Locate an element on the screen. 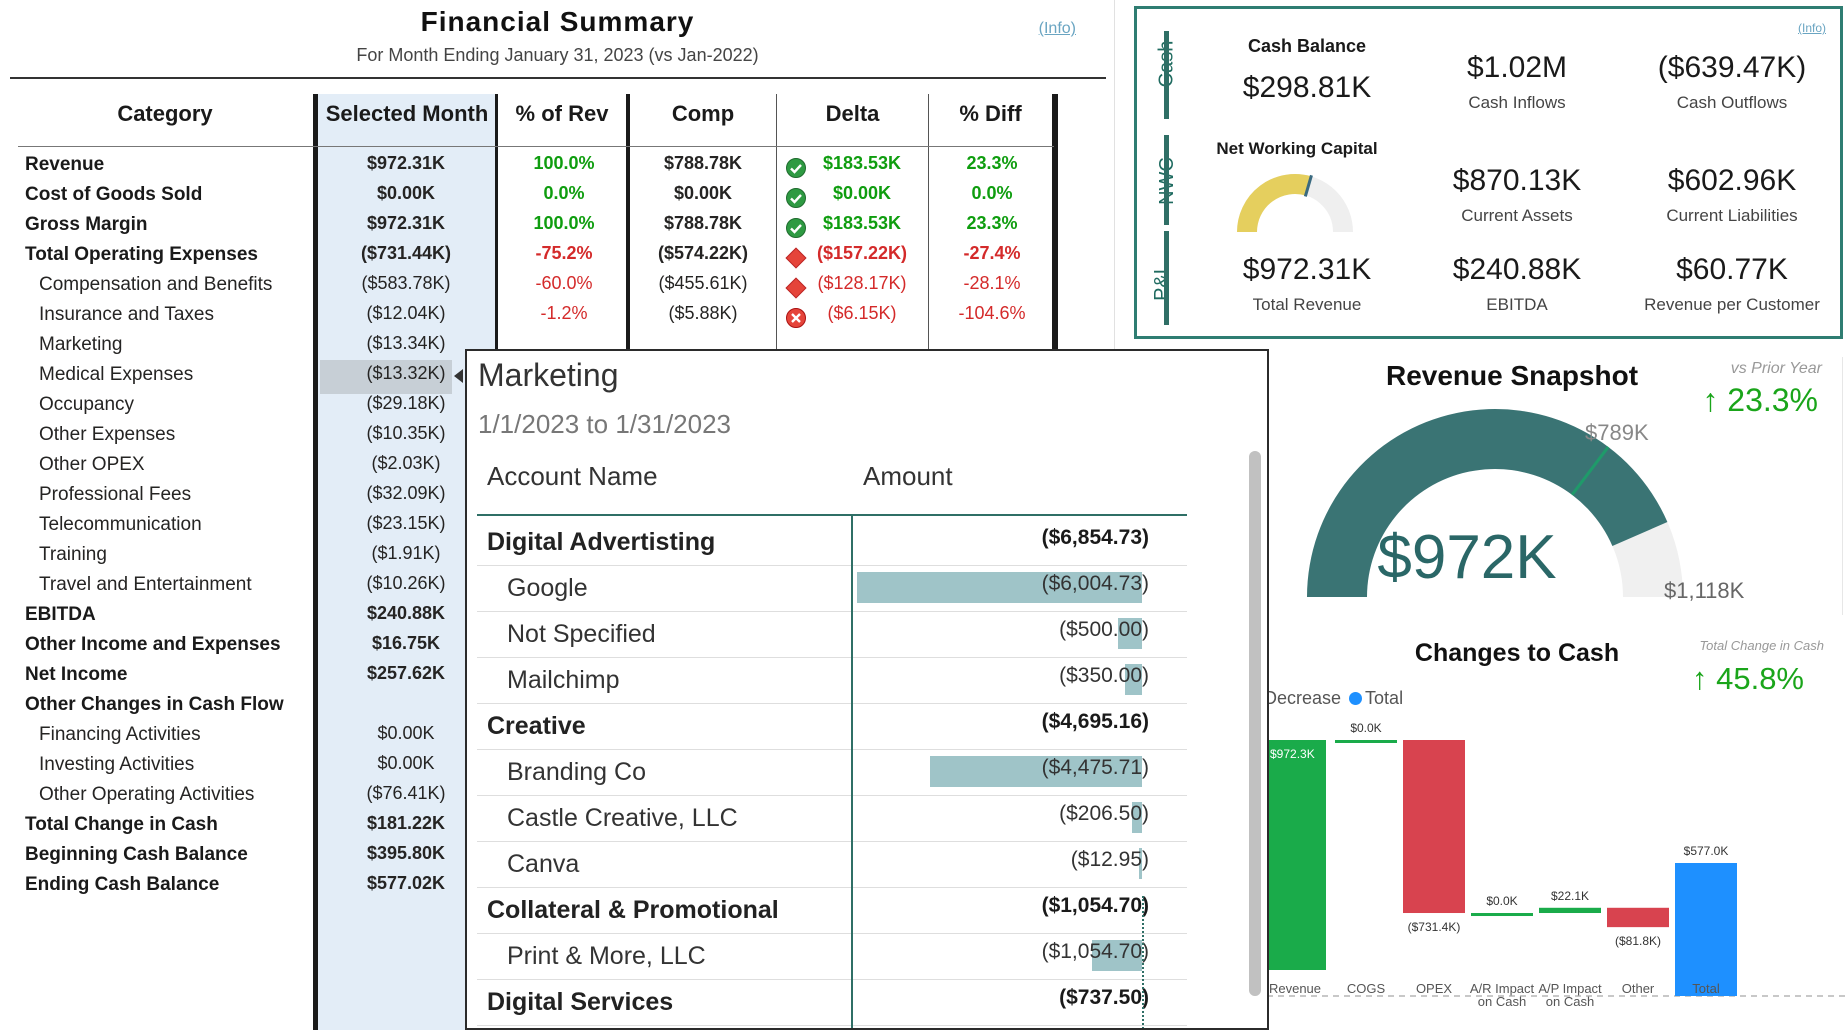 The width and height of the screenshot is (1848, 1030). selected-month-value: $181.22K is located at coordinates (406, 823).